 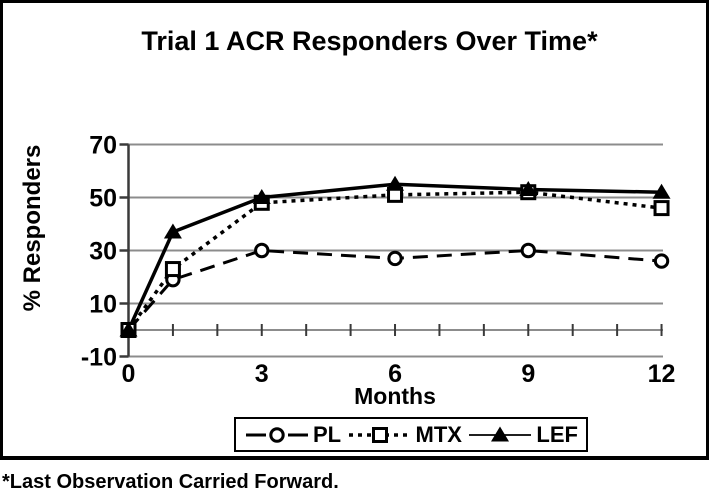 I want to click on legend-item-pl: PL, so click(x=293, y=434).